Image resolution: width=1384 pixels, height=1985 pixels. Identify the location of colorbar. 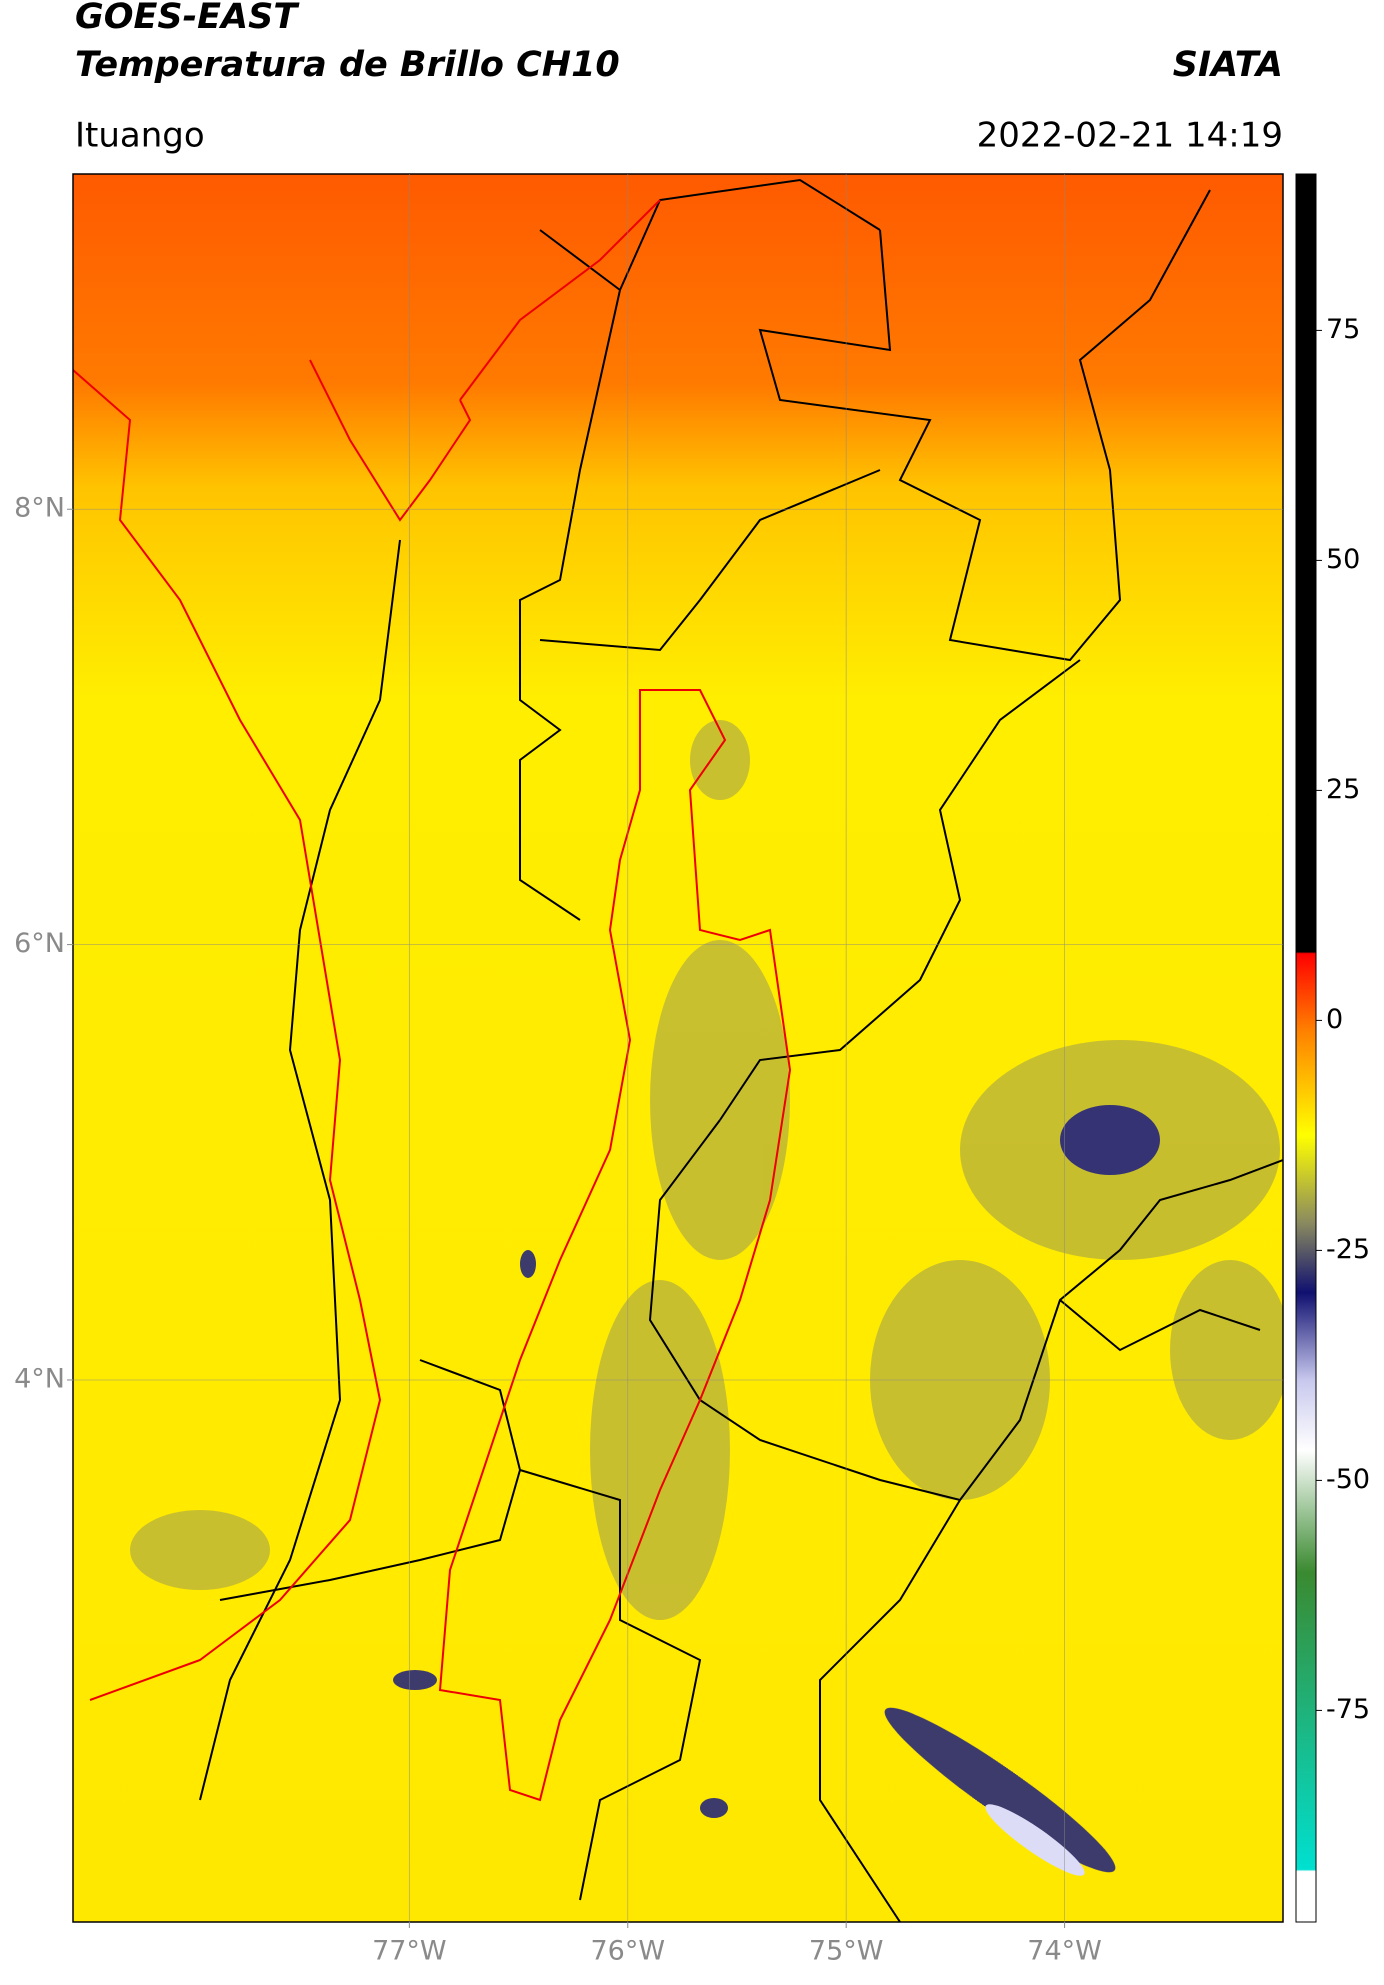
(1306, 1048).